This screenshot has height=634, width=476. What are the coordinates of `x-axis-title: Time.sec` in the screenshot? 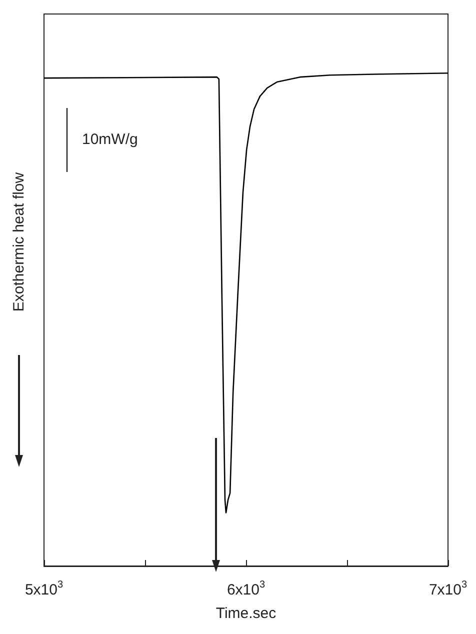 It's located at (246, 613).